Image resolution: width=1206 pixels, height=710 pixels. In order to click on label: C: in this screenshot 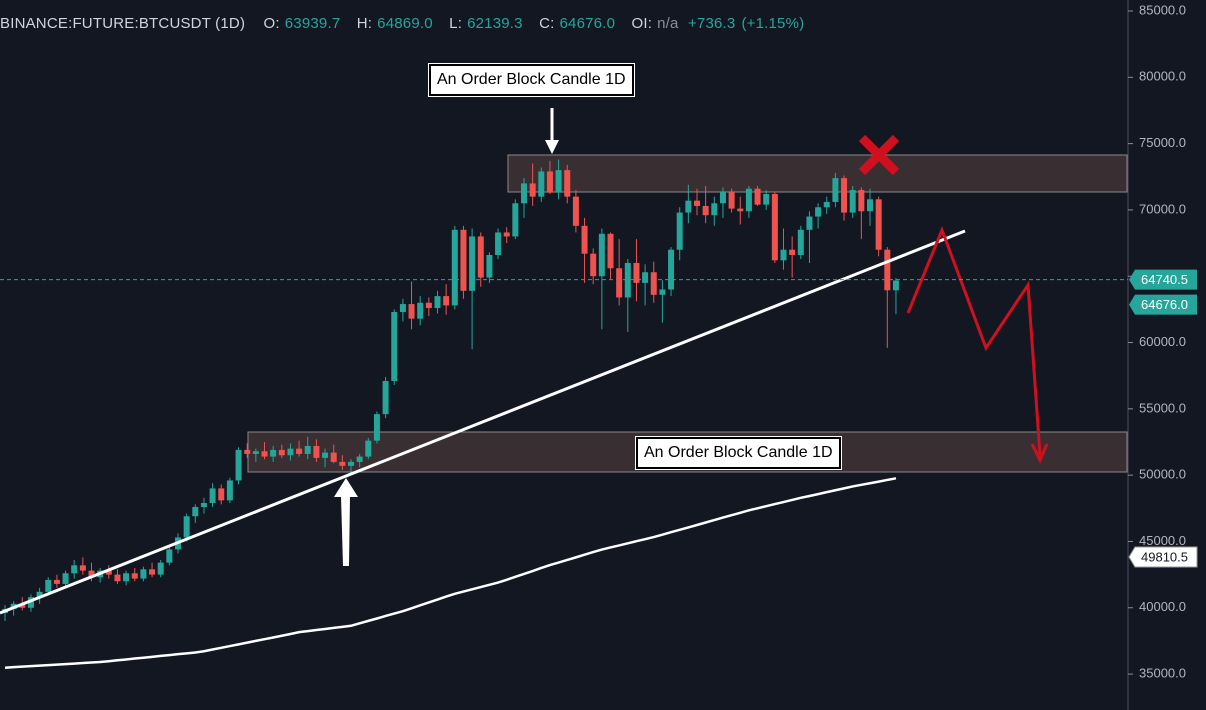, I will do `click(547, 23)`.